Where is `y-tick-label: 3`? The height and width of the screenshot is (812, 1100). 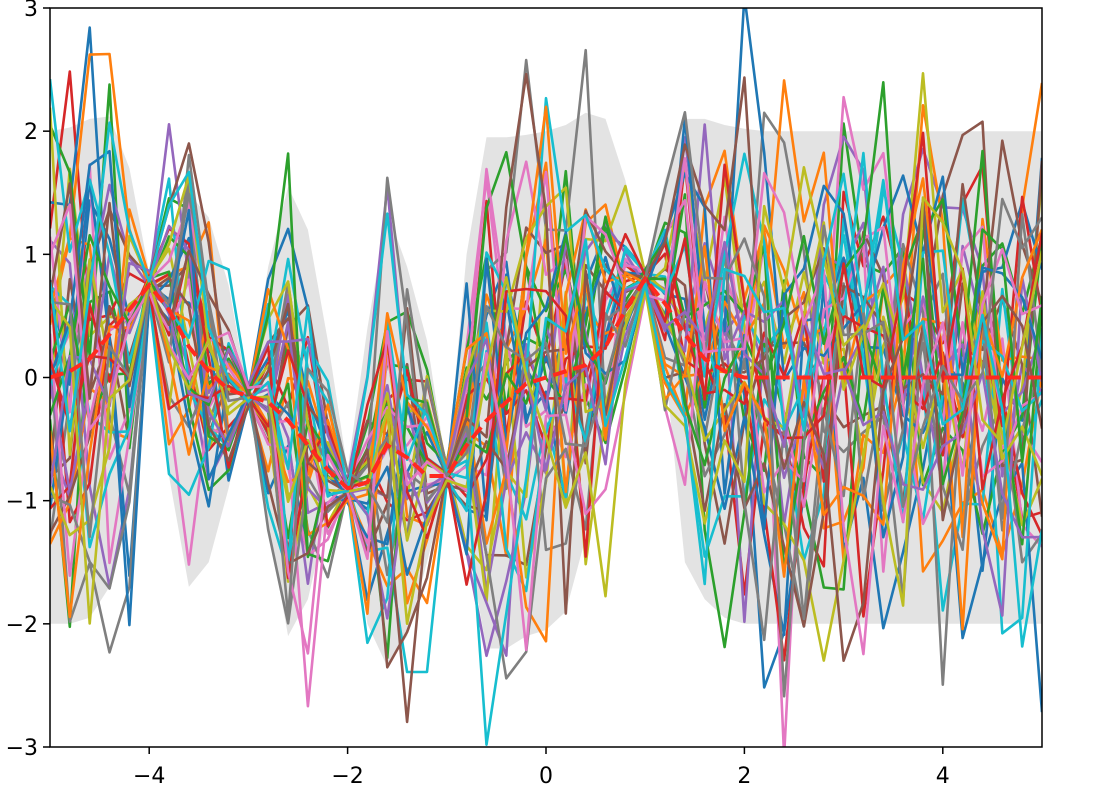 y-tick-label: 3 is located at coordinates (31, 11).